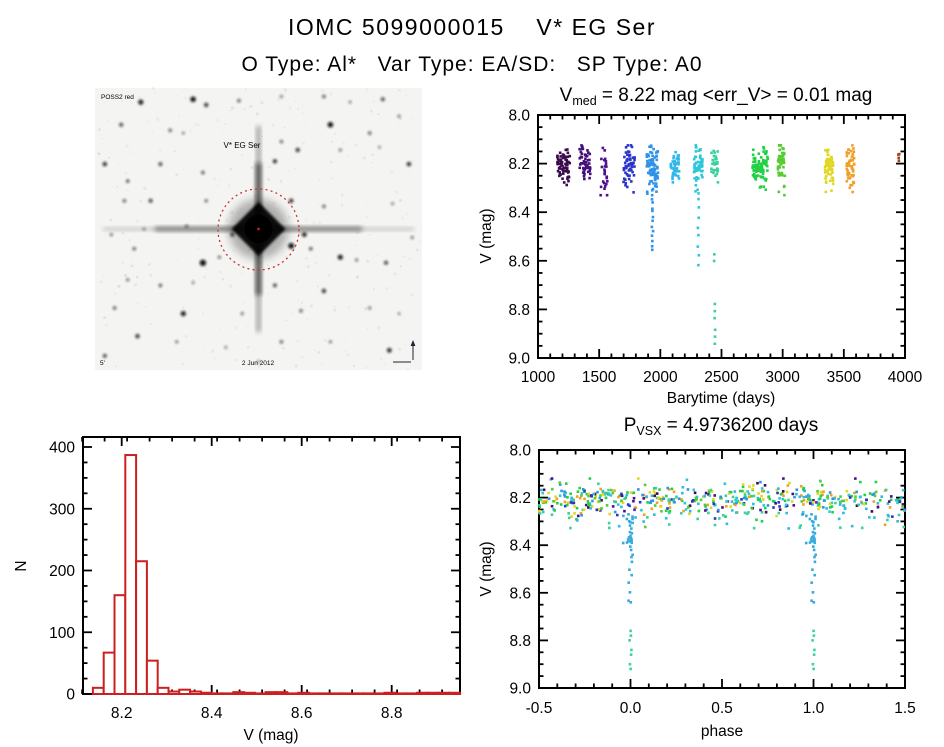 This screenshot has width=944, height=747. I want to click on svg-text: 0.5, so click(722, 708).